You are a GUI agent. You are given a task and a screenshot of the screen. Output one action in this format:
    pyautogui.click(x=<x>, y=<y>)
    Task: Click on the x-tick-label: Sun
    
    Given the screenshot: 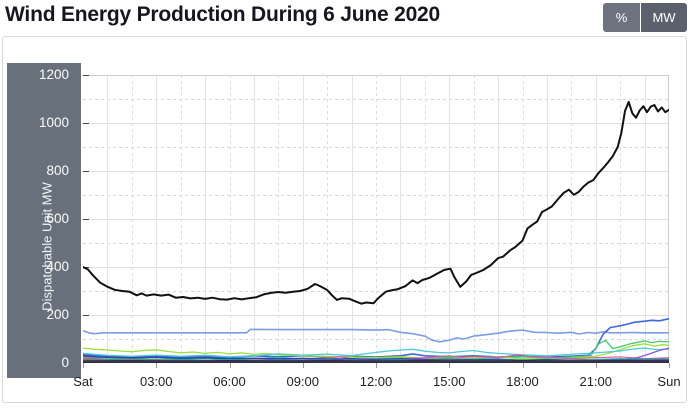 What is the action you would take?
    pyautogui.click(x=669, y=381)
    